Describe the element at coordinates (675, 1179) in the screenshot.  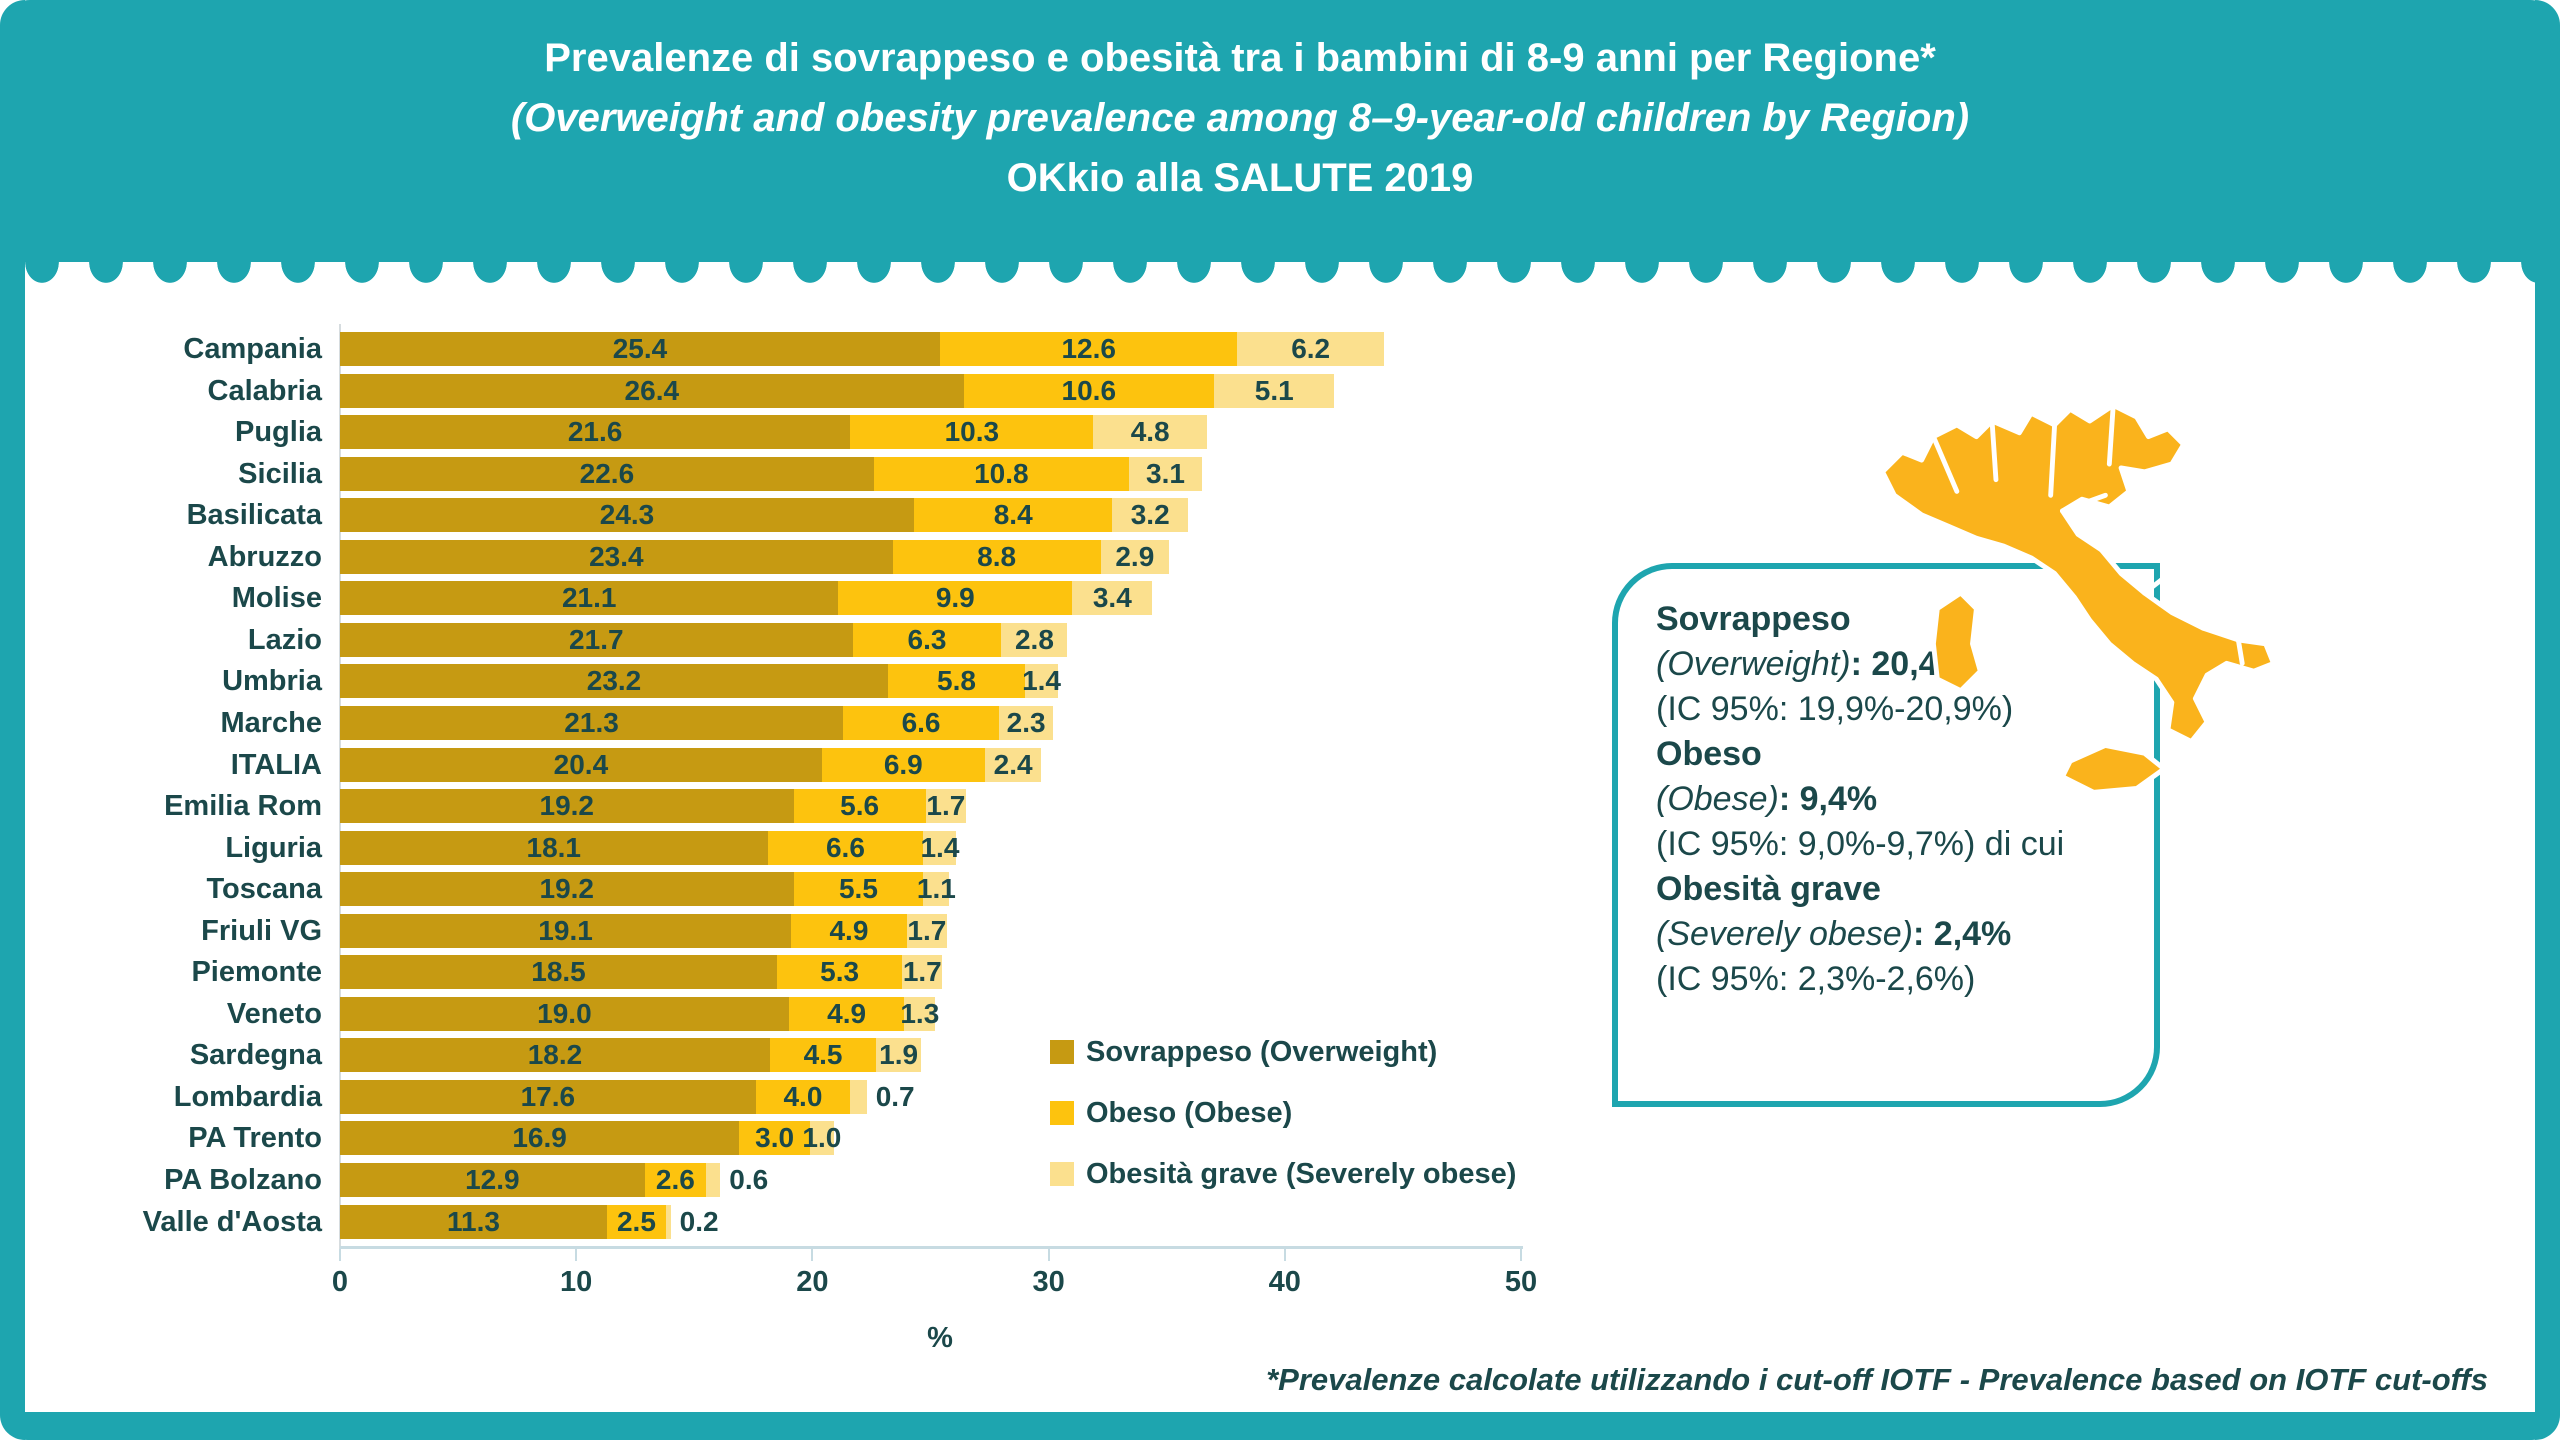
I see `bar-value-label: 2.6` at that location.